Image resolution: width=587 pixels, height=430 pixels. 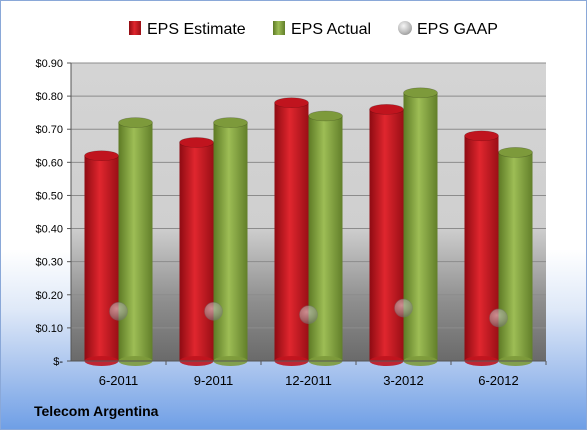 What do you see at coordinates (403, 380) in the screenshot?
I see `x-tick-label: 3-2012` at bounding box center [403, 380].